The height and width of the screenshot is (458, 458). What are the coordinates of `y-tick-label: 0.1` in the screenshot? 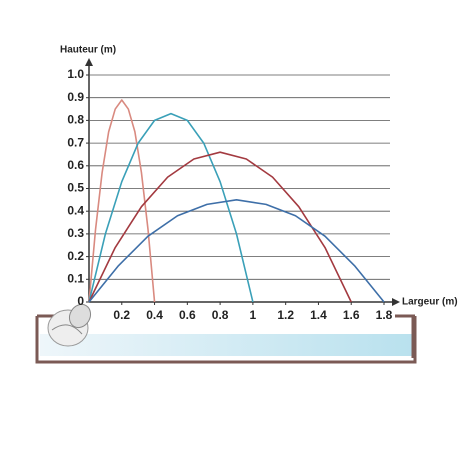 It's located at (75, 278).